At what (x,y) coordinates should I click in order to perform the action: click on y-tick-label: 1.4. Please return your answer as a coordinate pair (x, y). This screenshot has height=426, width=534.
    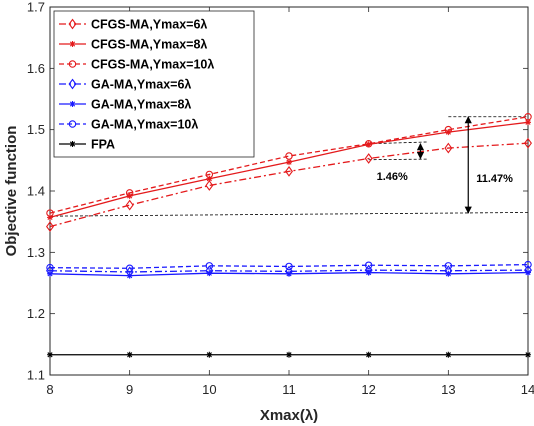
    Looking at the image, I should click on (36, 191).